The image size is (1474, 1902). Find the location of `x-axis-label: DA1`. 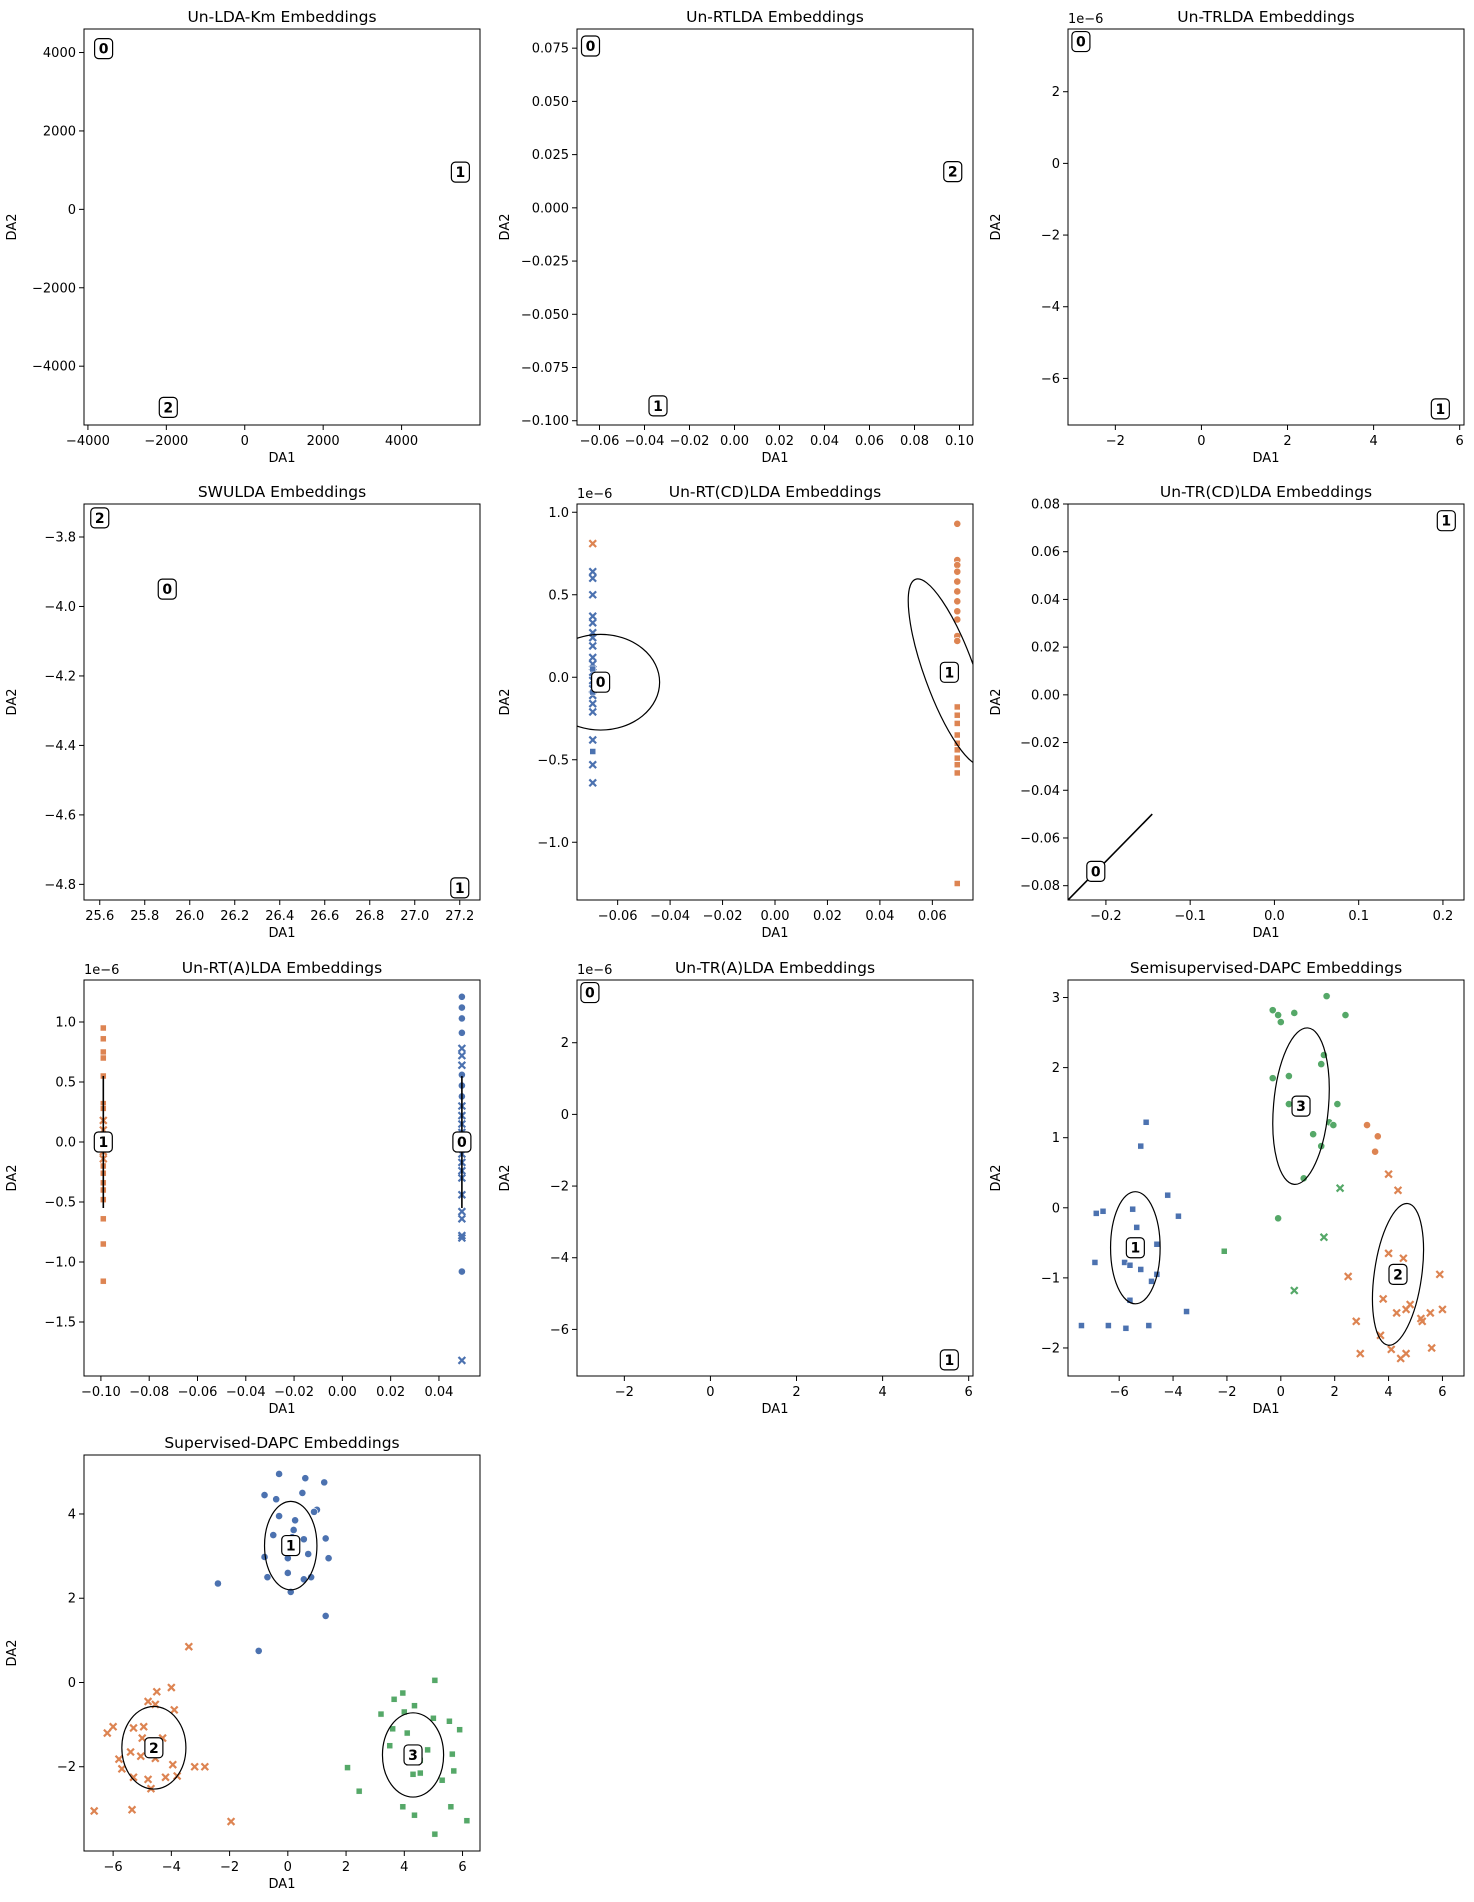

x-axis-label: DA1 is located at coordinates (775, 458).